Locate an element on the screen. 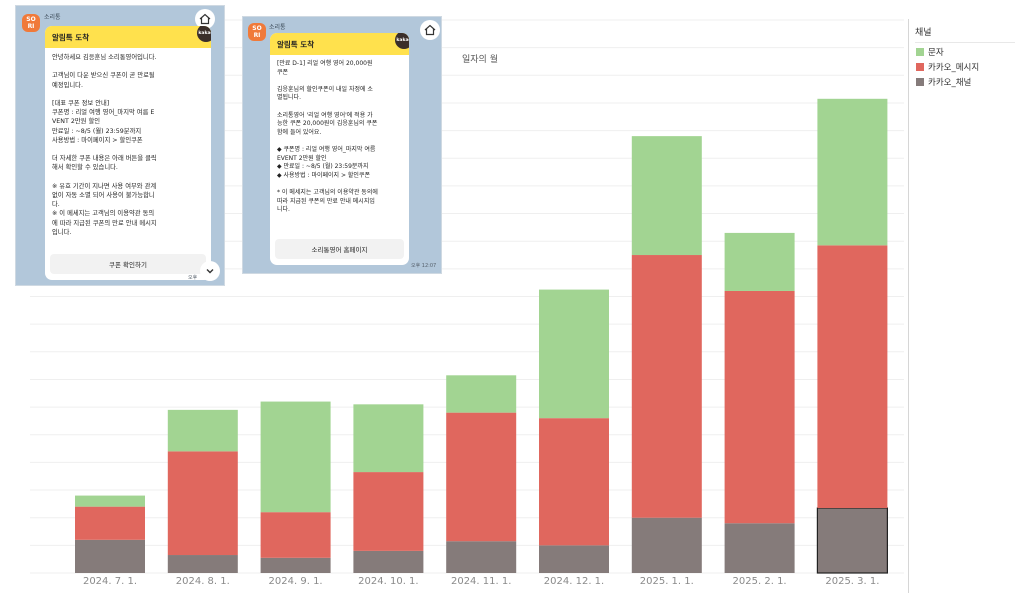 This screenshot has height=601, width=1024. legend-item: 문자 is located at coordinates (968, 52).